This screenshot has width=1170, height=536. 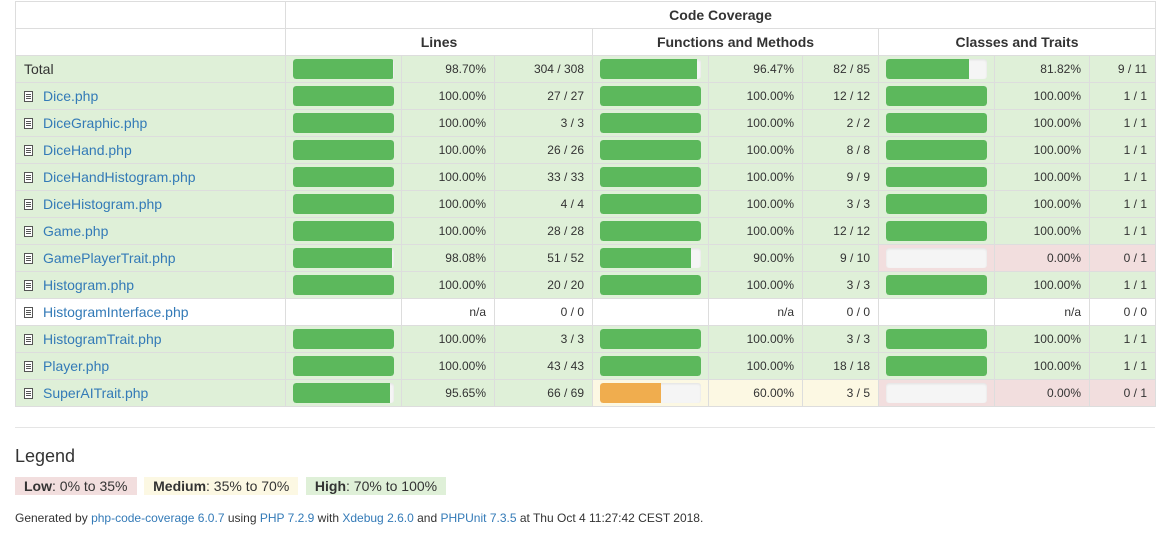 What do you see at coordinates (109, 258) in the screenshot?
I see `file-link: GamePlayerTrait.php` at bounding box center [109, 258].